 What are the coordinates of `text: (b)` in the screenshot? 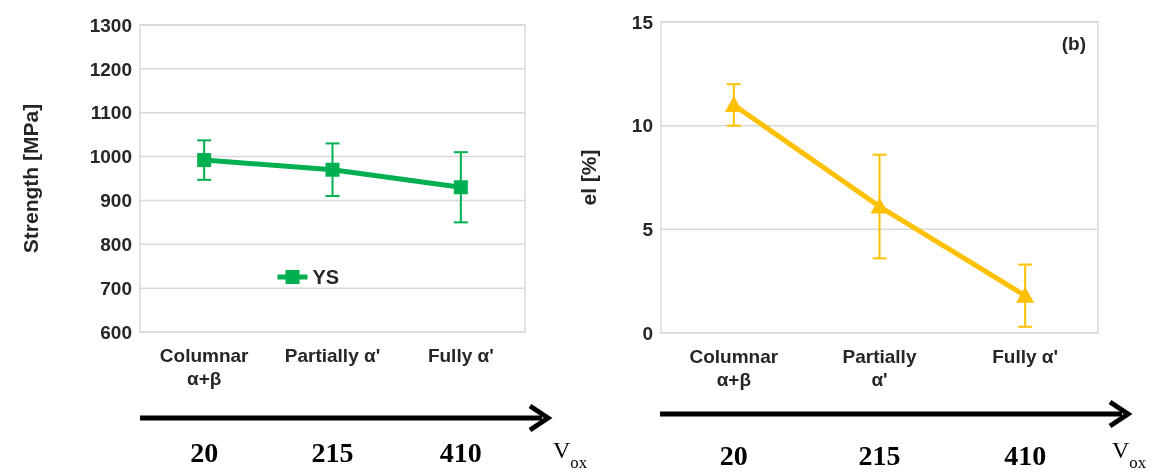 It's located at (1073, 43).